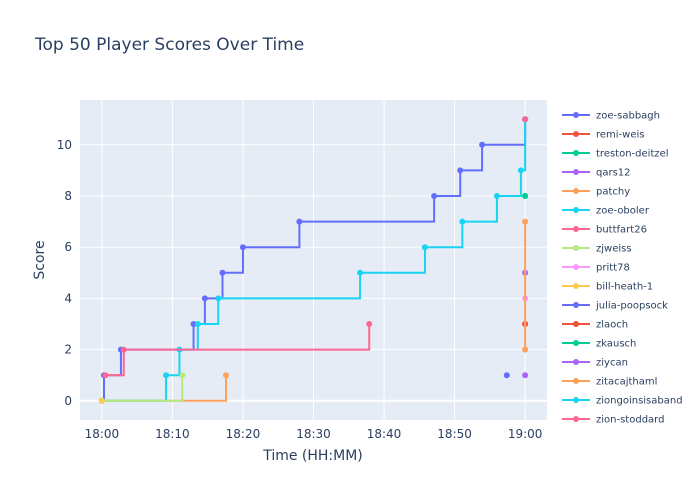 This screenshot has height=500, width=700. What do you see at coordinates (68, 401) in the screenshot?
I see `y-tick-label: 0` at bounding box center [68, 401].